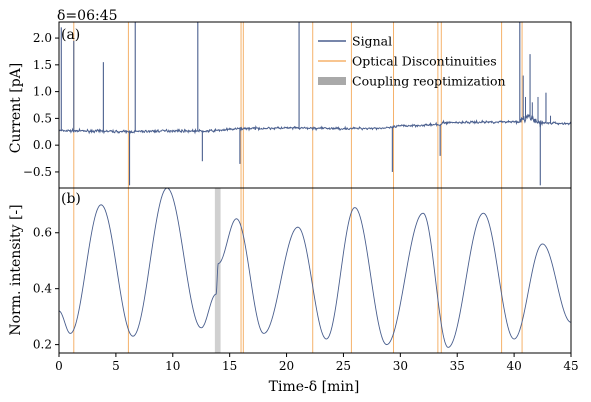  I want to click on x-tick-label-4: 20, so click(286, 366).